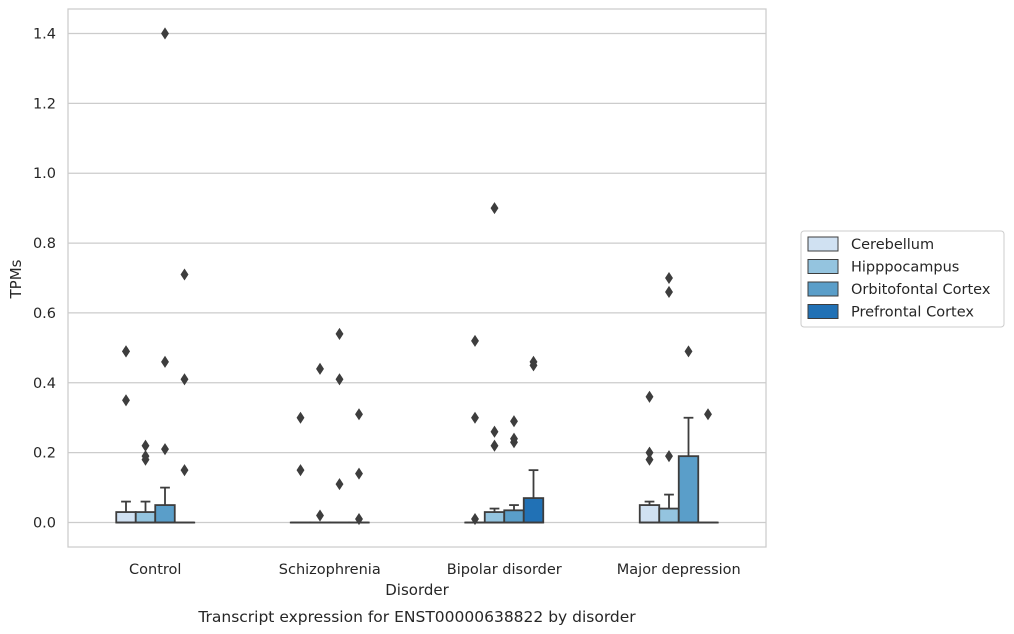  Describe the element at coordinates (905, 268) in the screenshot. I see `legend-label: Hipppocampus` at that location.